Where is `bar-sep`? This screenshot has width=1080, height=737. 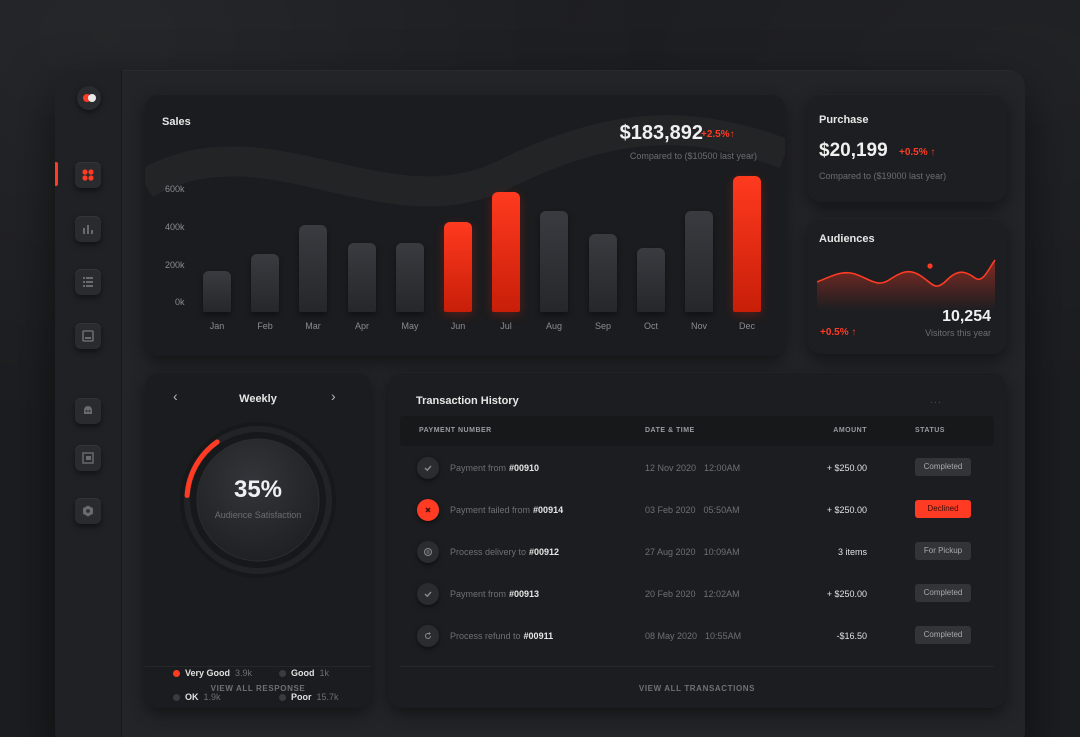
bar-sep is located at coordinates (603, 273).